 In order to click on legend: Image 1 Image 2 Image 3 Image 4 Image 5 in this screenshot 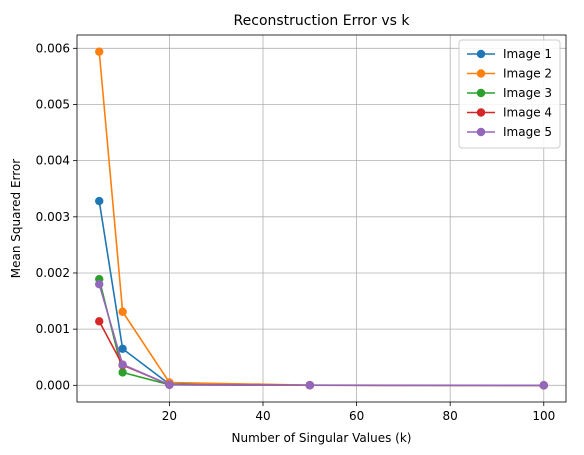, I will do `click(509, 94)`.